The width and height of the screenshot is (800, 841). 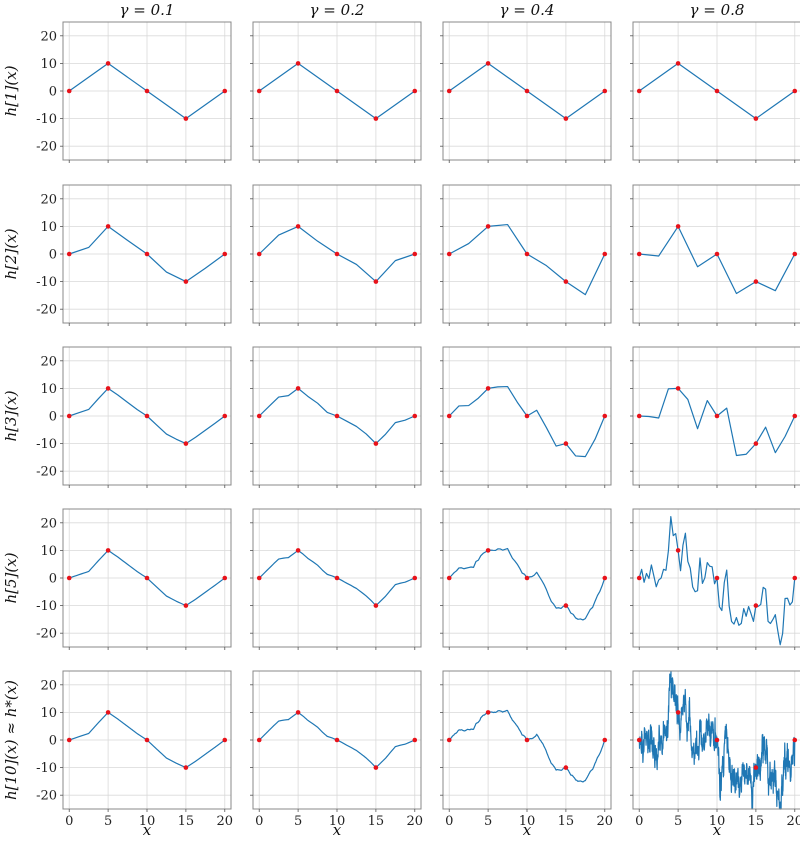 What do you see at coordinates (117, 579) in the screenshot?
I see `subplot-r4-c1: -20 -10 0 10 20 h[5](x)` at bounding box center [117, 579].